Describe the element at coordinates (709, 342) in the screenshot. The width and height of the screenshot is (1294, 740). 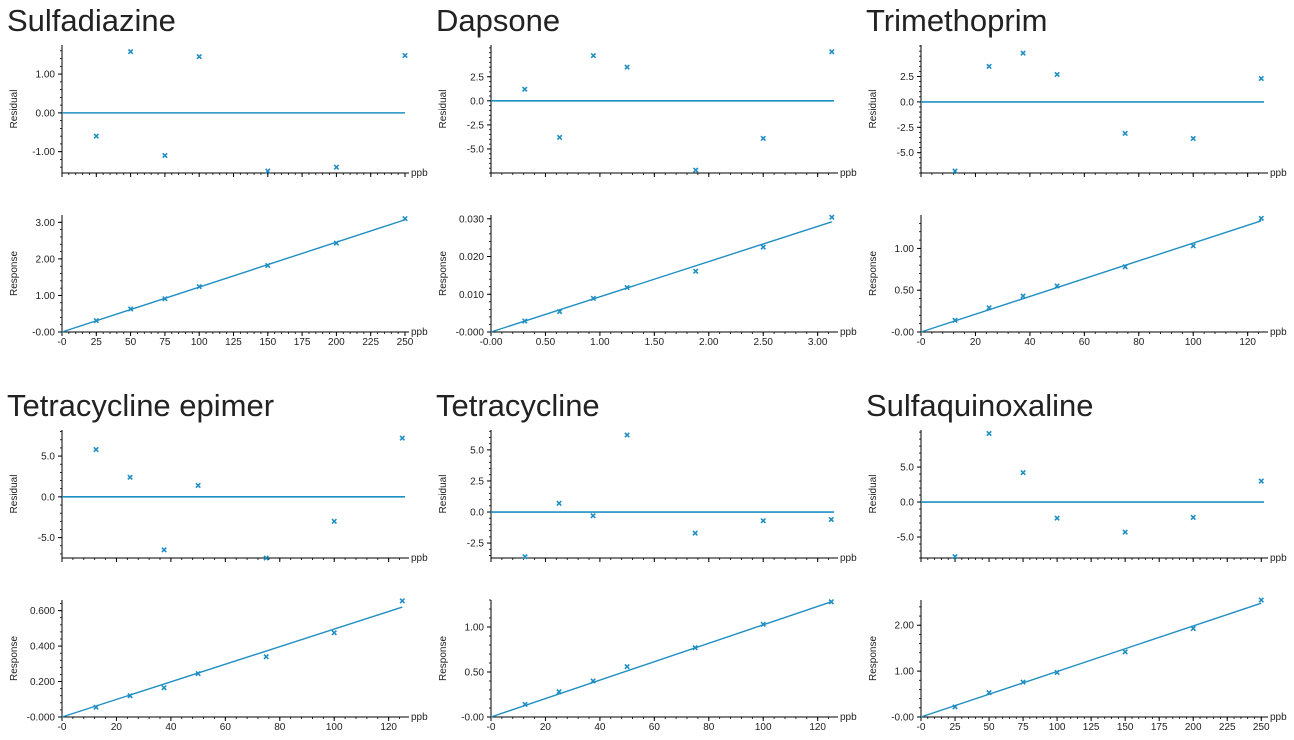
I see `x-tick-label: 2.00` at that location.